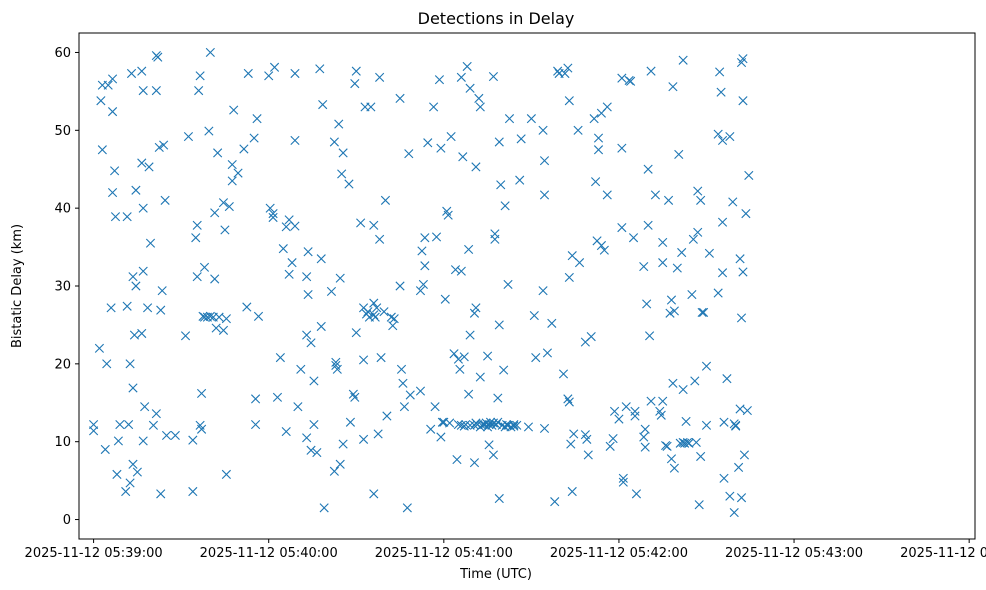  I want to click on x-tick-label: 2025-11-12 05:39:00, so click(94, 553).